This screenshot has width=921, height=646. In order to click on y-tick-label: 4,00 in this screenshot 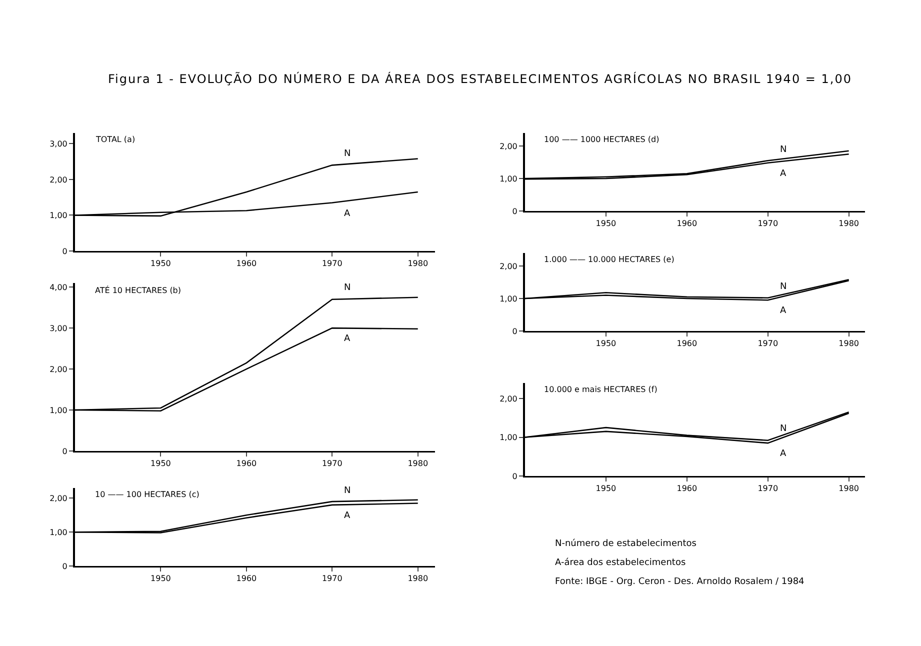, I will do `click(59, 287)`.